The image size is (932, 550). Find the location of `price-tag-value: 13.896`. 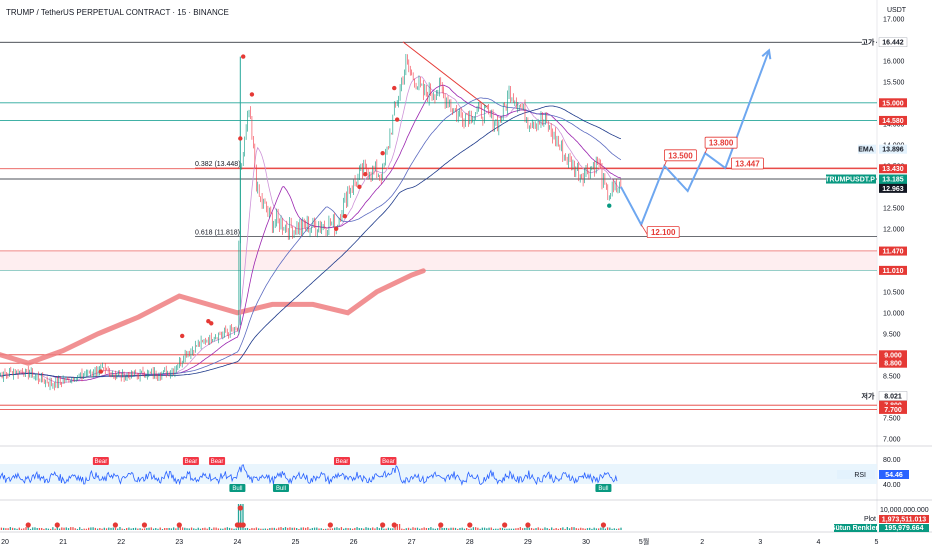

price-tag-value: 13.896 is located at coordinates (893, 150).